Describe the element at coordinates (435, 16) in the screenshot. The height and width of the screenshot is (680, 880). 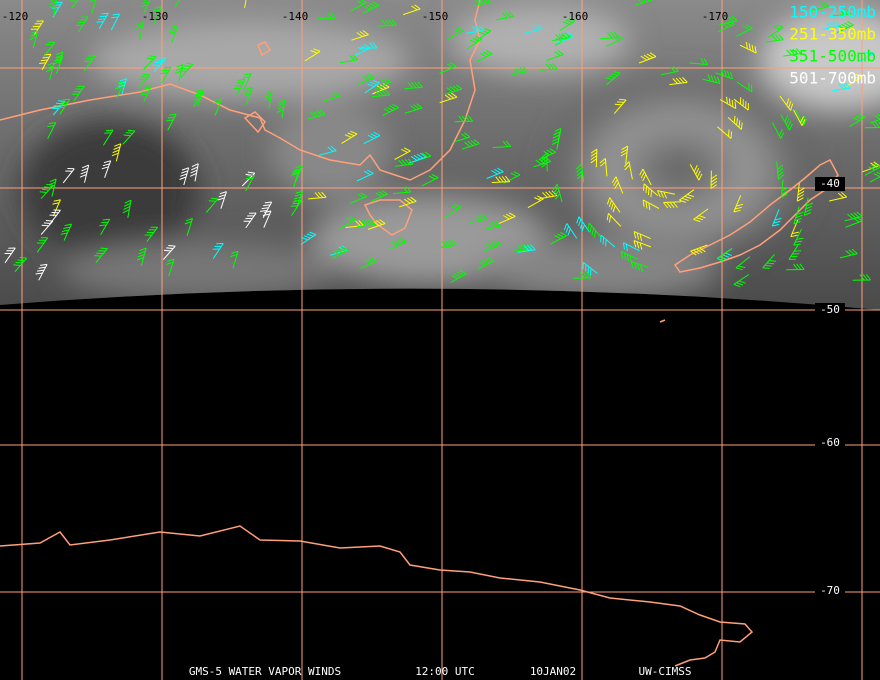
I see `longitude-label: -150` at that location.